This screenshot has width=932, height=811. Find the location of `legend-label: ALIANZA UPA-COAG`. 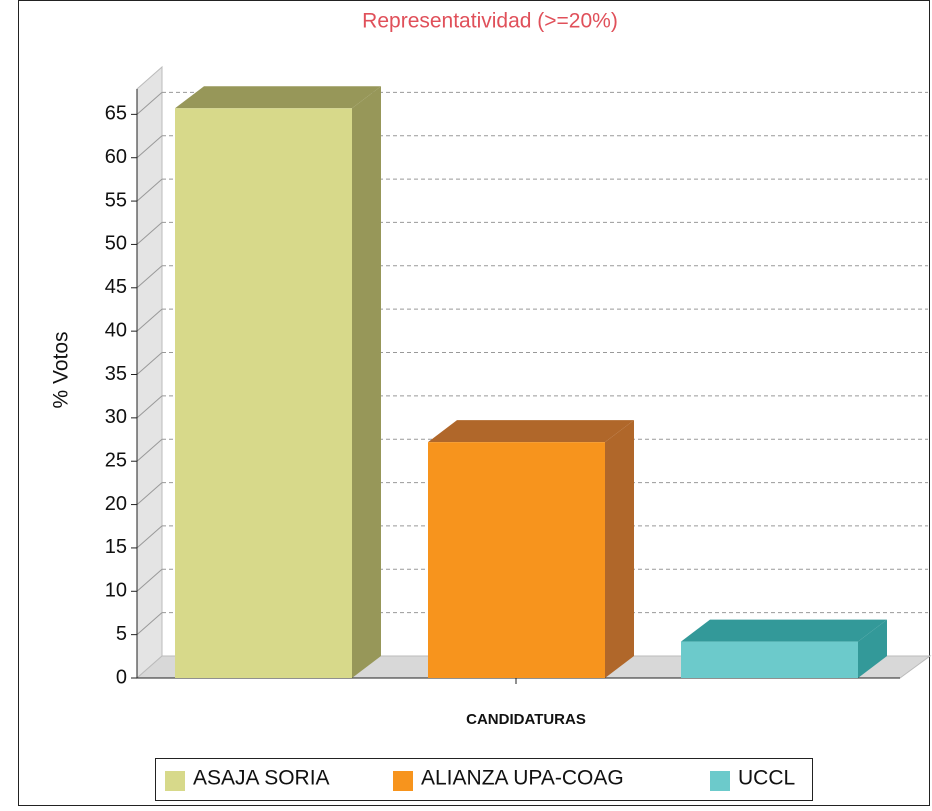

legend-label: ALIANZA UPA-COAG is located at coordinates (522, 778).